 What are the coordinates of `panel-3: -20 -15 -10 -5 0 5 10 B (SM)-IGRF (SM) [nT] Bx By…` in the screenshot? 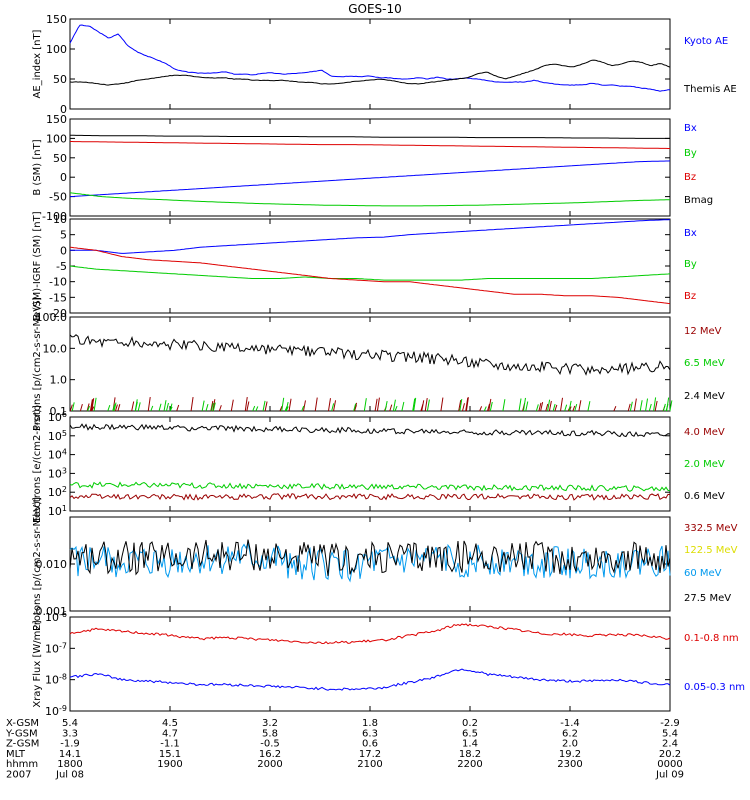 It's located at (364, 265).